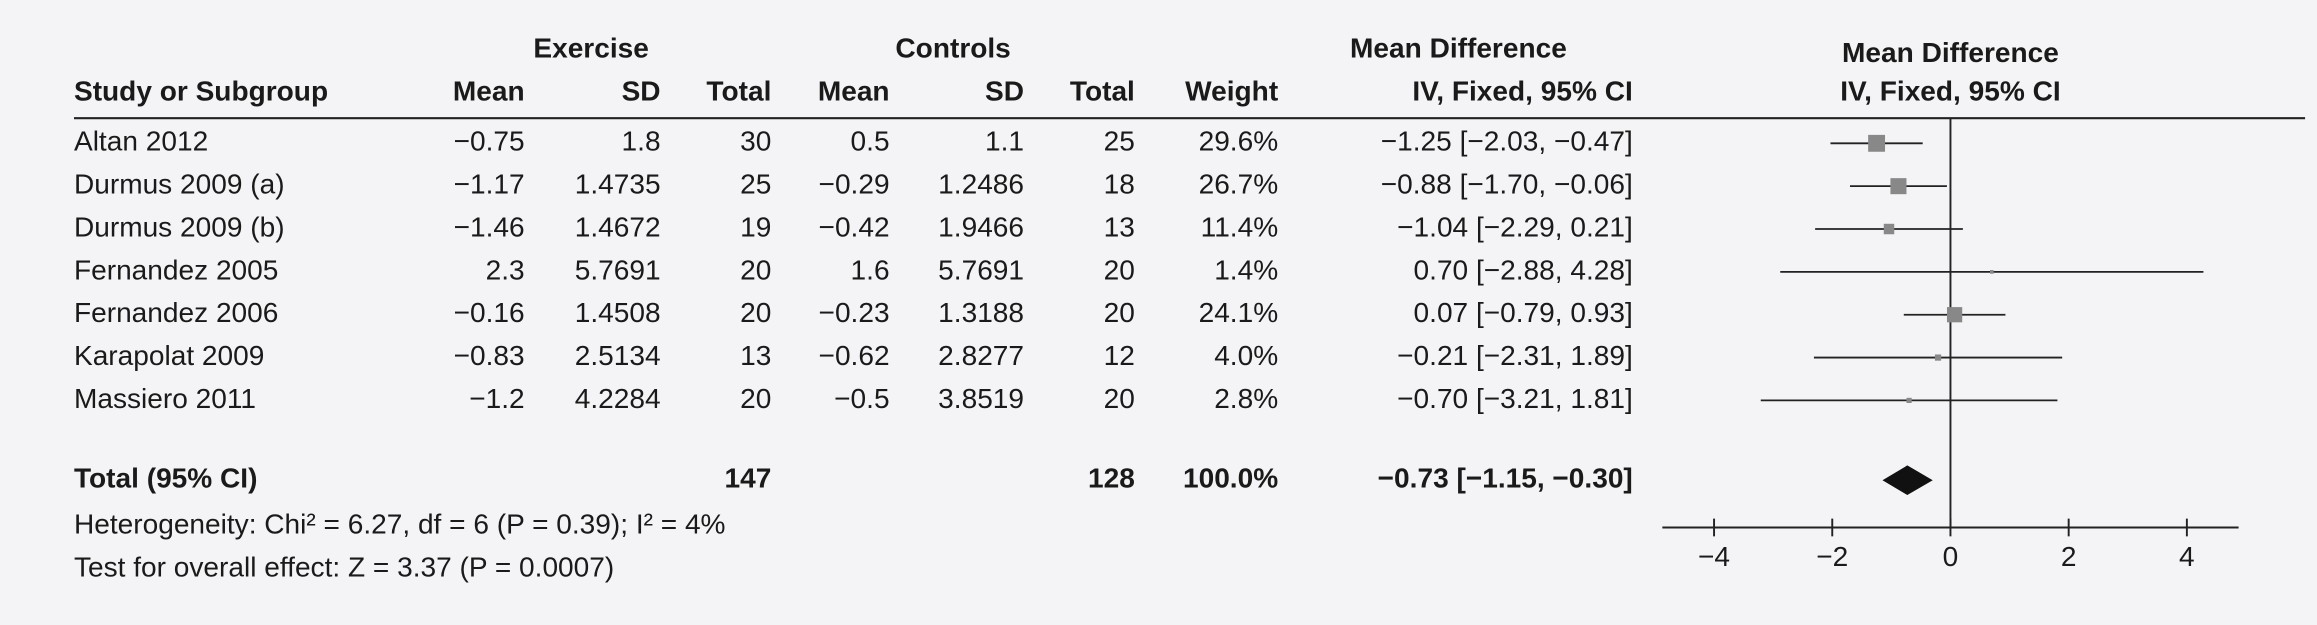 This screenshot has width=2317, height=625. Describe the element at coordinates (590, 48) in the screenshot. I see `group-header: Exercise` at that location.